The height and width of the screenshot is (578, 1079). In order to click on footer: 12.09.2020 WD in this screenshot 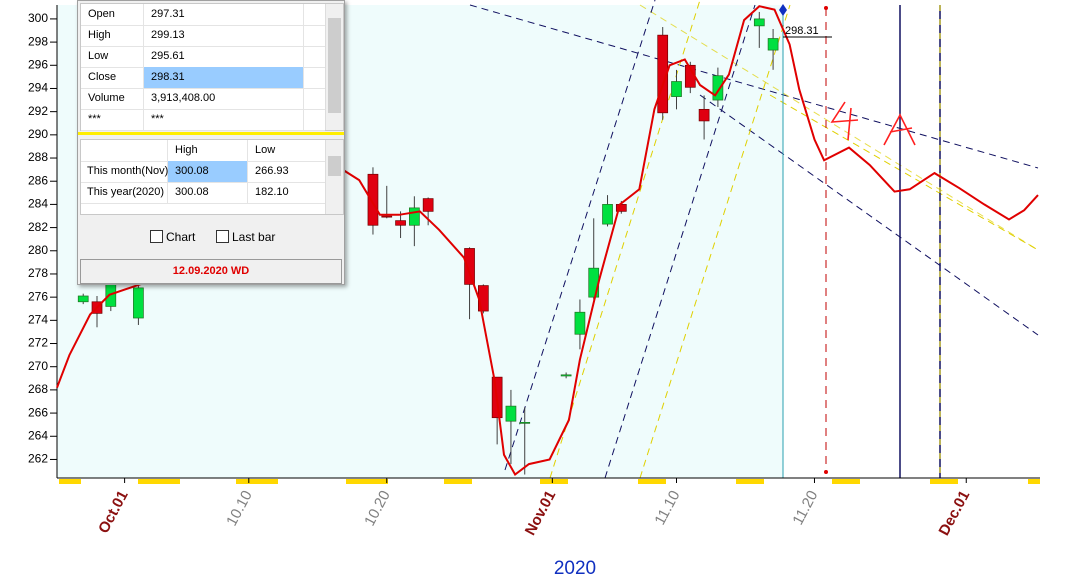, I will do `click(211, 271)`.